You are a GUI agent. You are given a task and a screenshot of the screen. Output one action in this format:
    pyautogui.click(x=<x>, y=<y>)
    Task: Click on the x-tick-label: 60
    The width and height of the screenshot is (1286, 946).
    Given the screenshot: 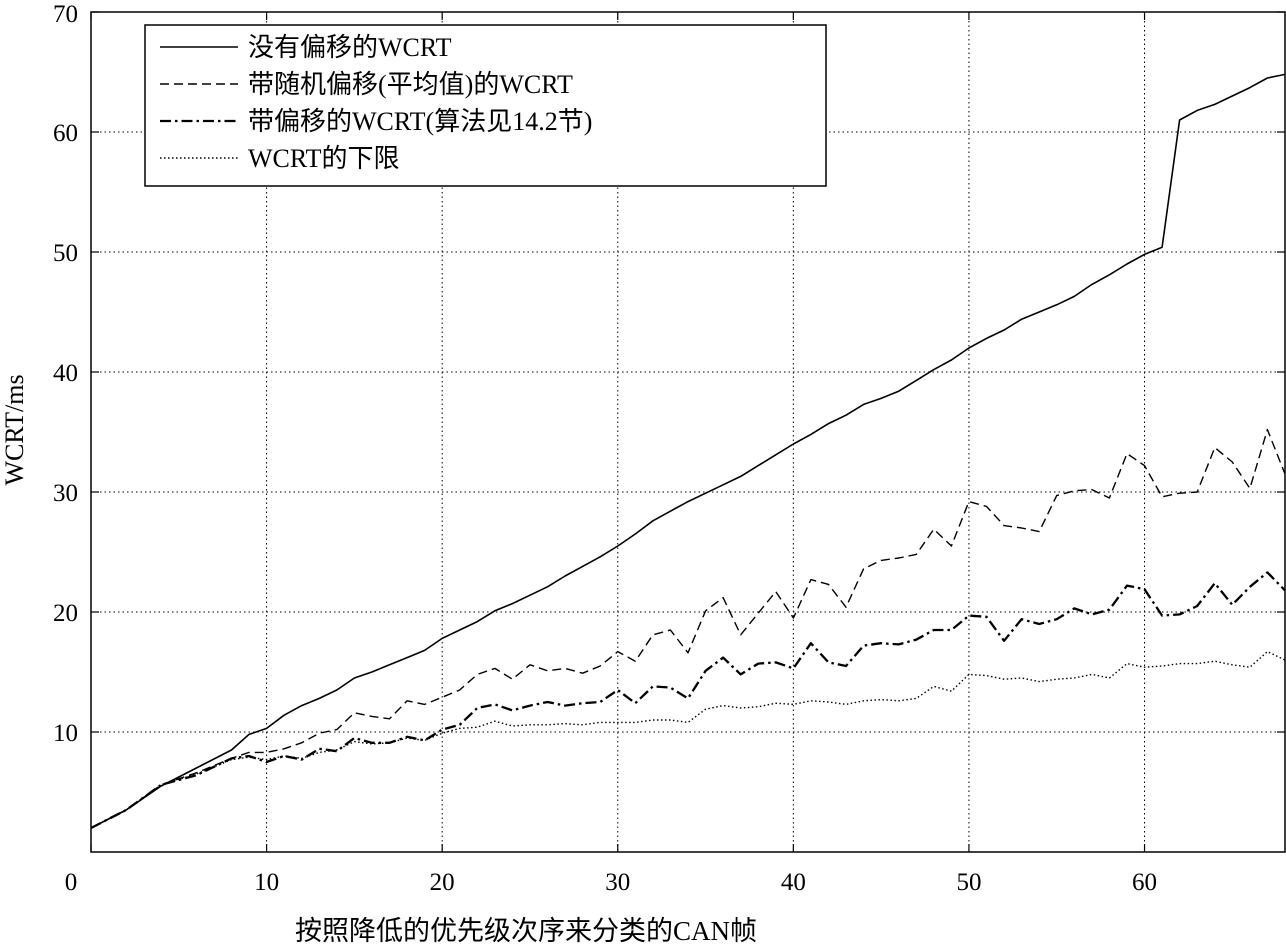 What is the action you would take?
    pyautogui.click(x=1144, y=882)
    